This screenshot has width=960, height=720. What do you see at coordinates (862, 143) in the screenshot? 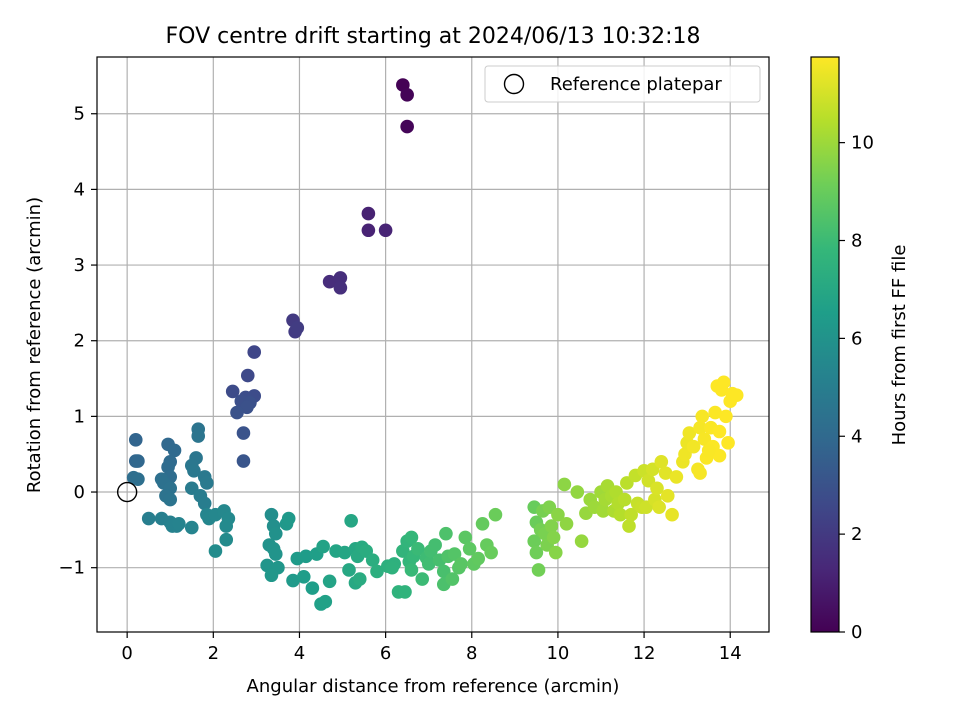
I see `colorbar-tick-label: 10` at bounding box center [862, 143].